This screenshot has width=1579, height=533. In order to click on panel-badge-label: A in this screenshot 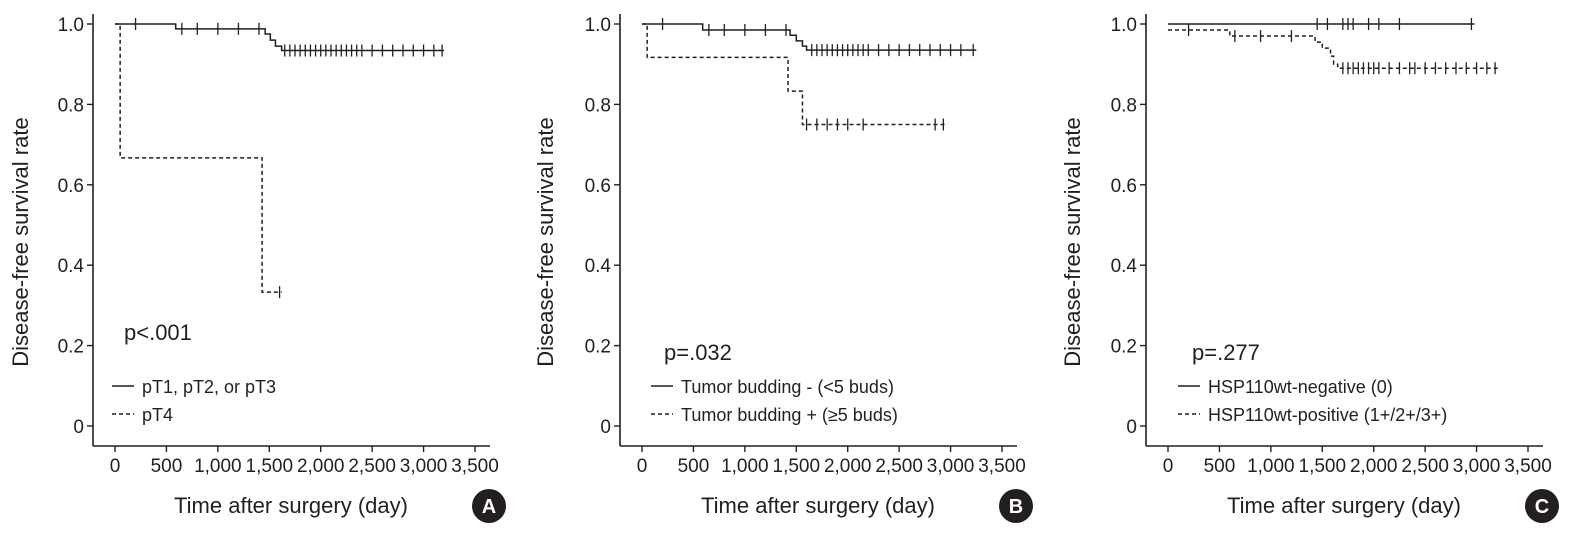, I will do `click(489, 507)`.